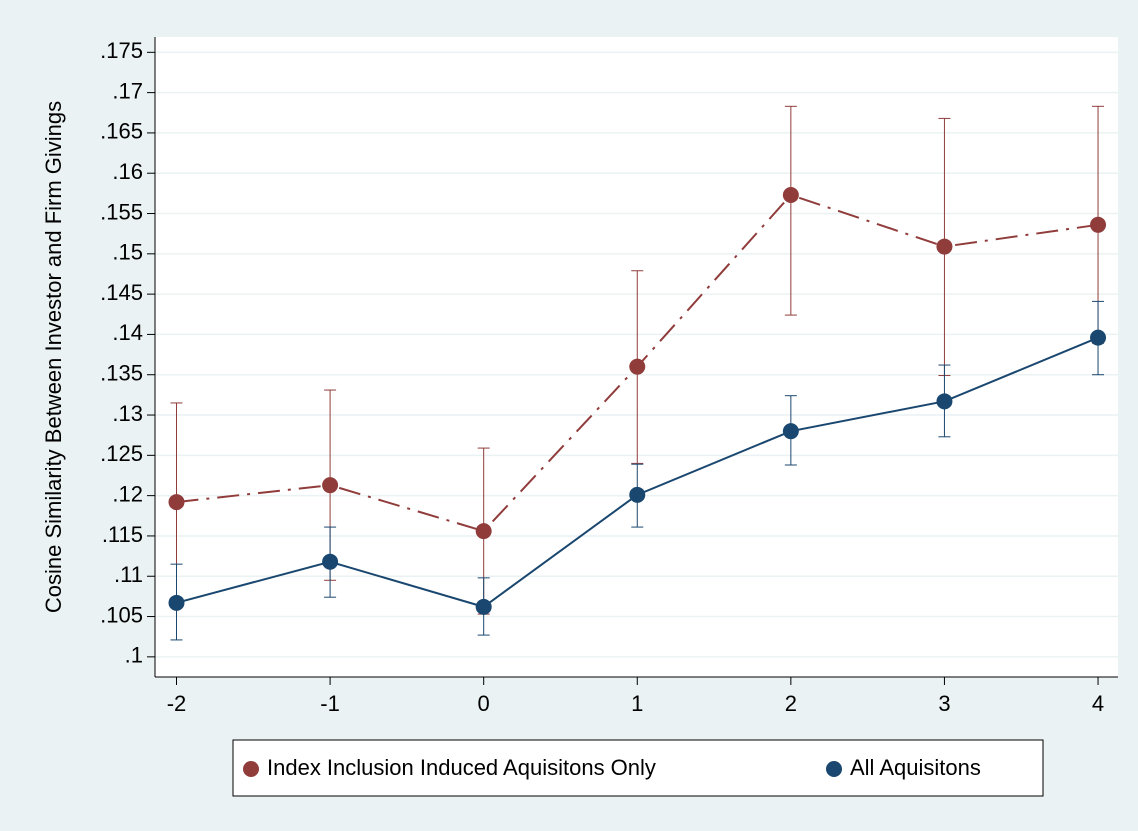 The height and width of the screenshot is (831, 1138). Describe the element at coordinates (127, 171) in the screenshot. I see `y-tick-label: .16` at that location.